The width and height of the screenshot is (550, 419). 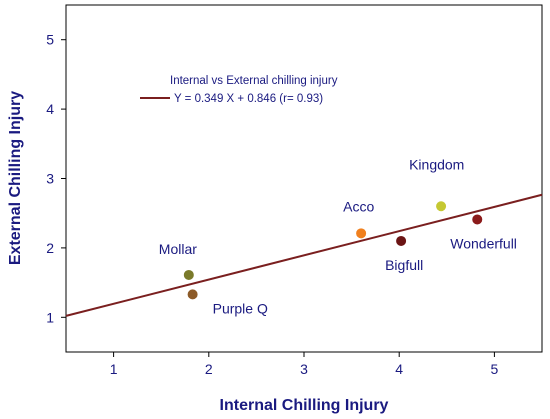 What do you see at coordinates (50, 317) in the screenshot?
I see `y-tick-label: 1` at bounding box center [50, 317].